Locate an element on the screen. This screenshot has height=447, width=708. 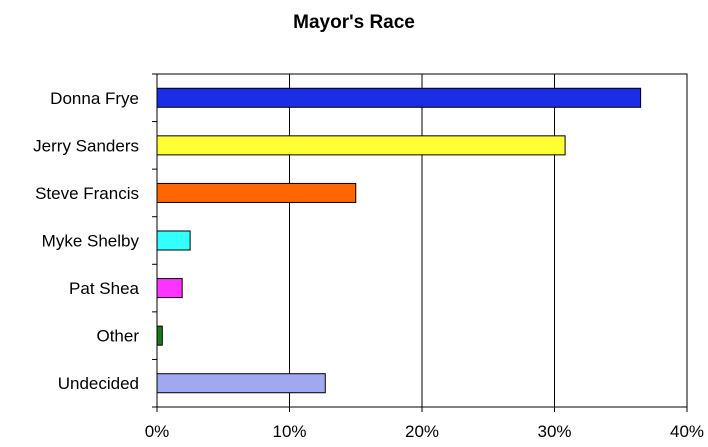
x-tick-label: 40% is located at coordinates (687, 431).